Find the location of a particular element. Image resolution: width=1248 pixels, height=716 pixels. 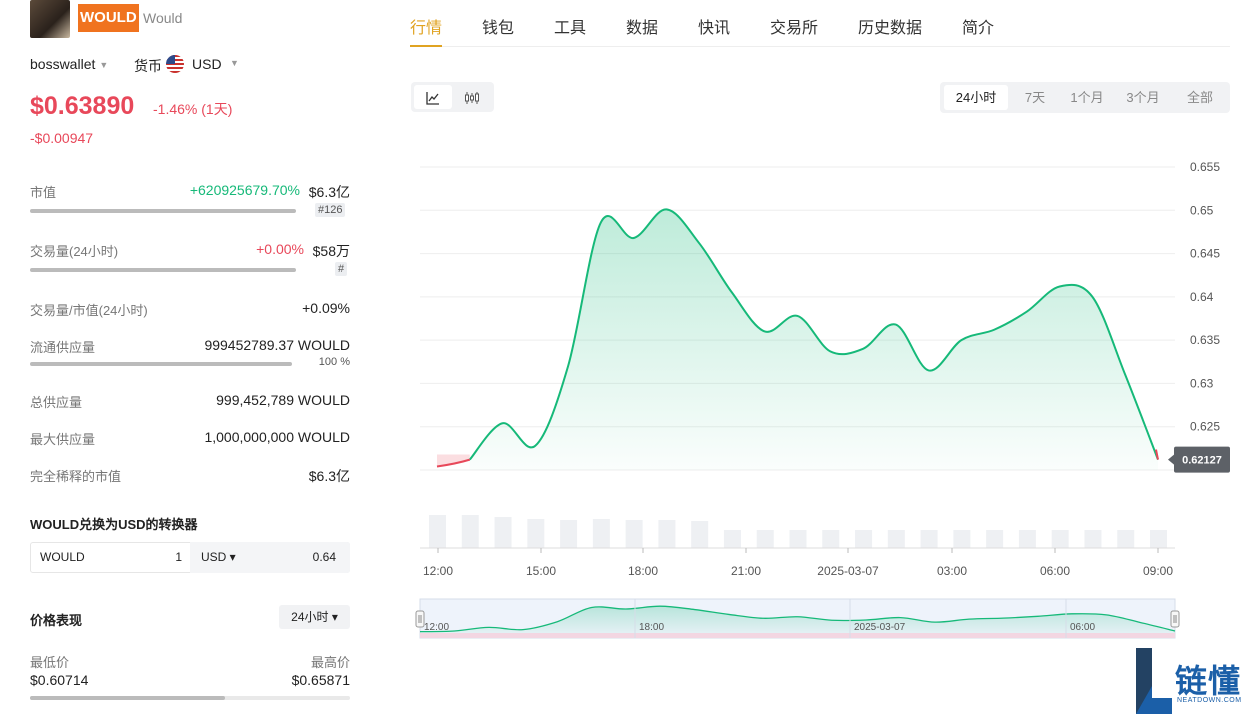

x-tick-label: 15:00 is located at coordinates (541, 571).